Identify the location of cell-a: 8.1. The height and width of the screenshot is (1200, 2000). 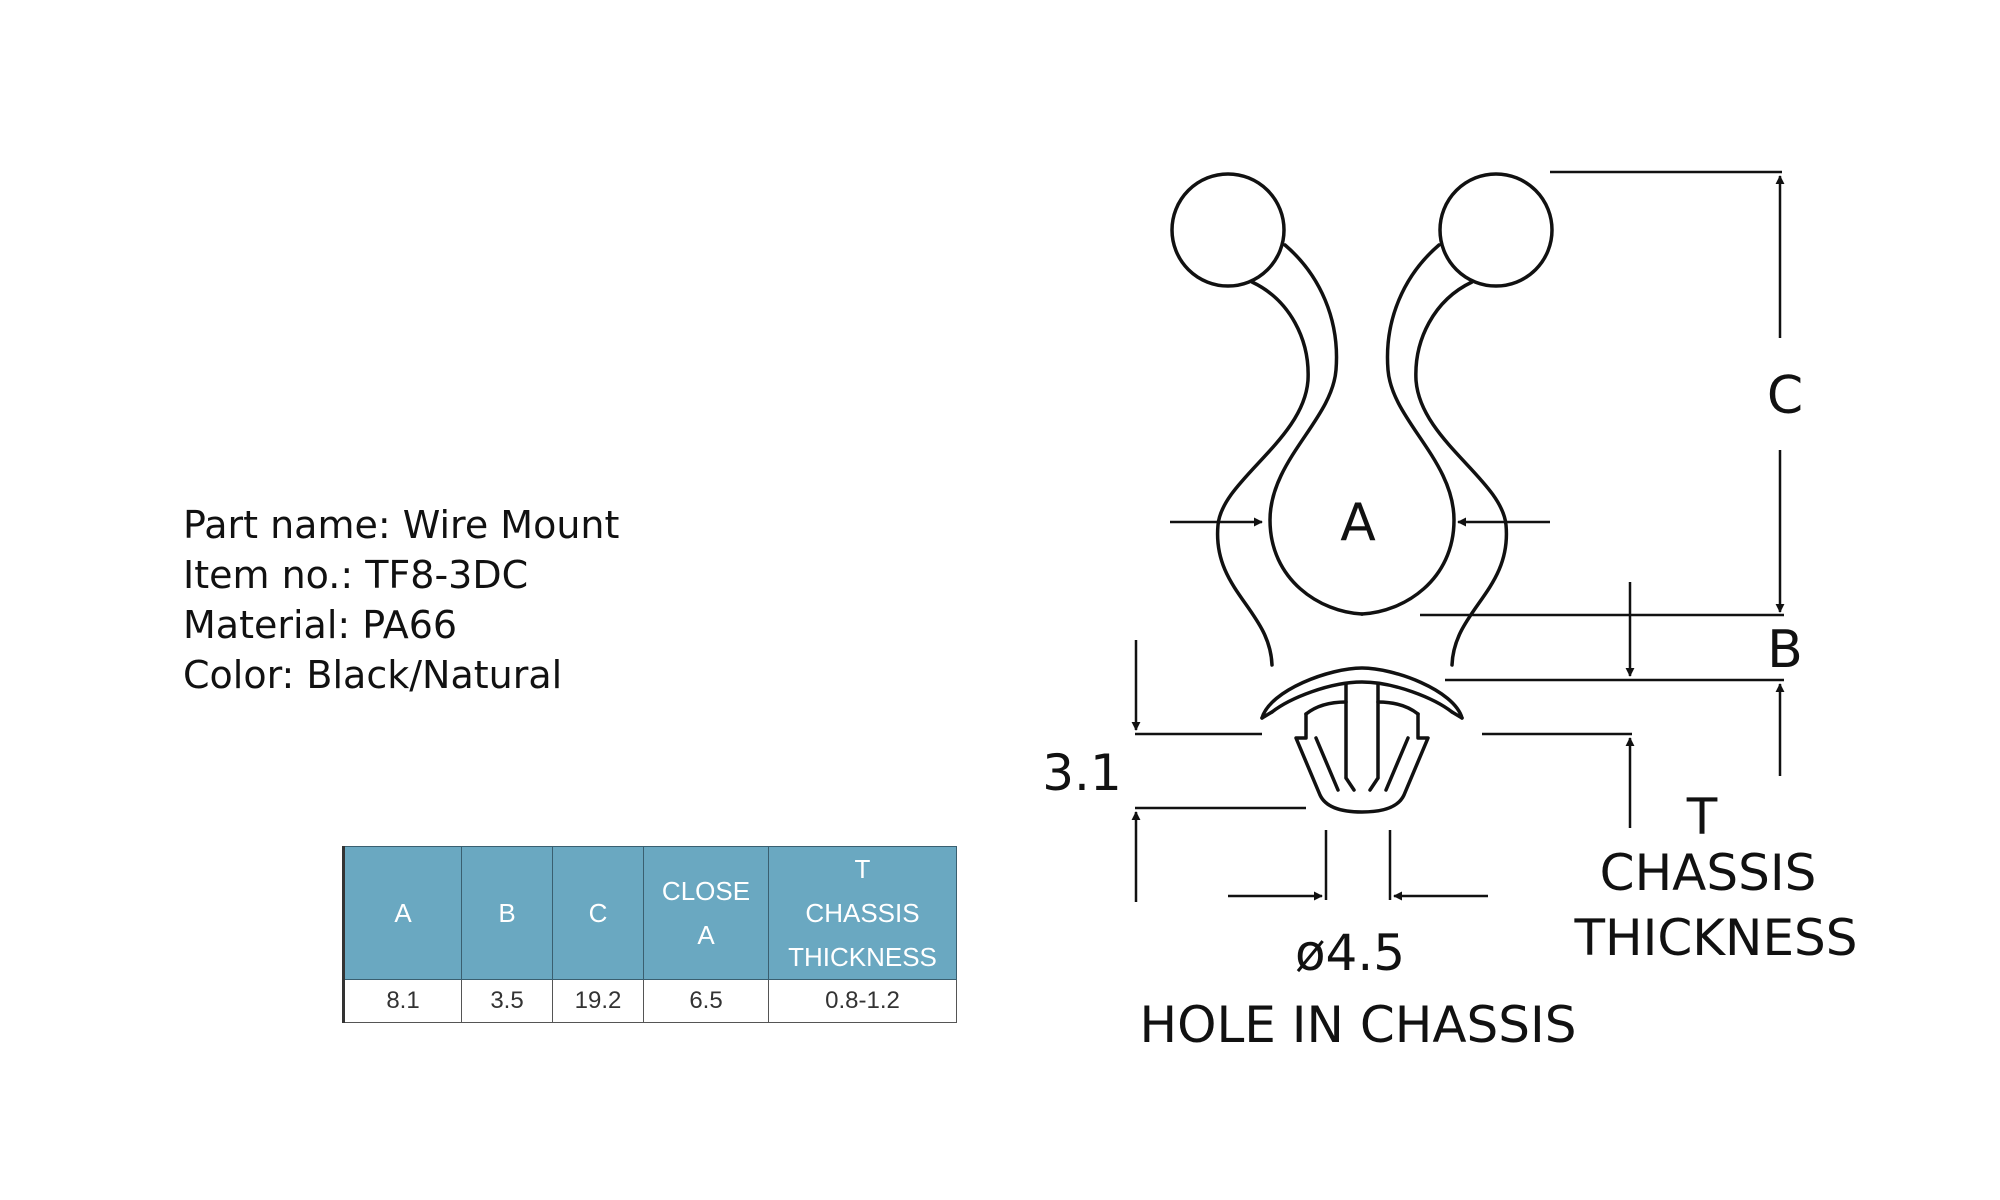
(402, 1001).